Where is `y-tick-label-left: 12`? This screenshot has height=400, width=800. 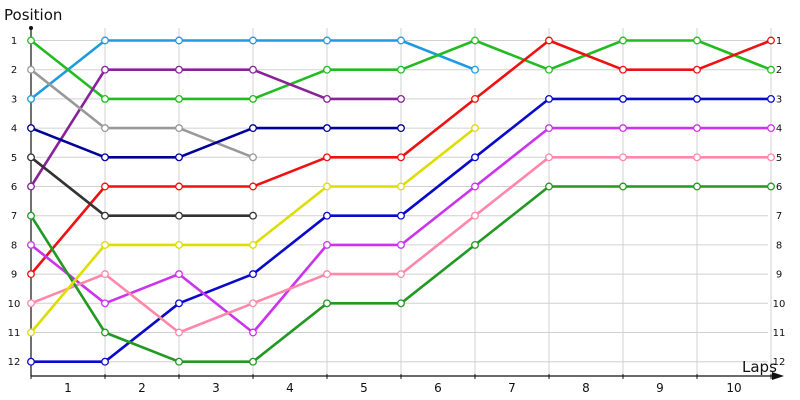 y-tick-label-left: 12 is located at coordinates (14, 362).